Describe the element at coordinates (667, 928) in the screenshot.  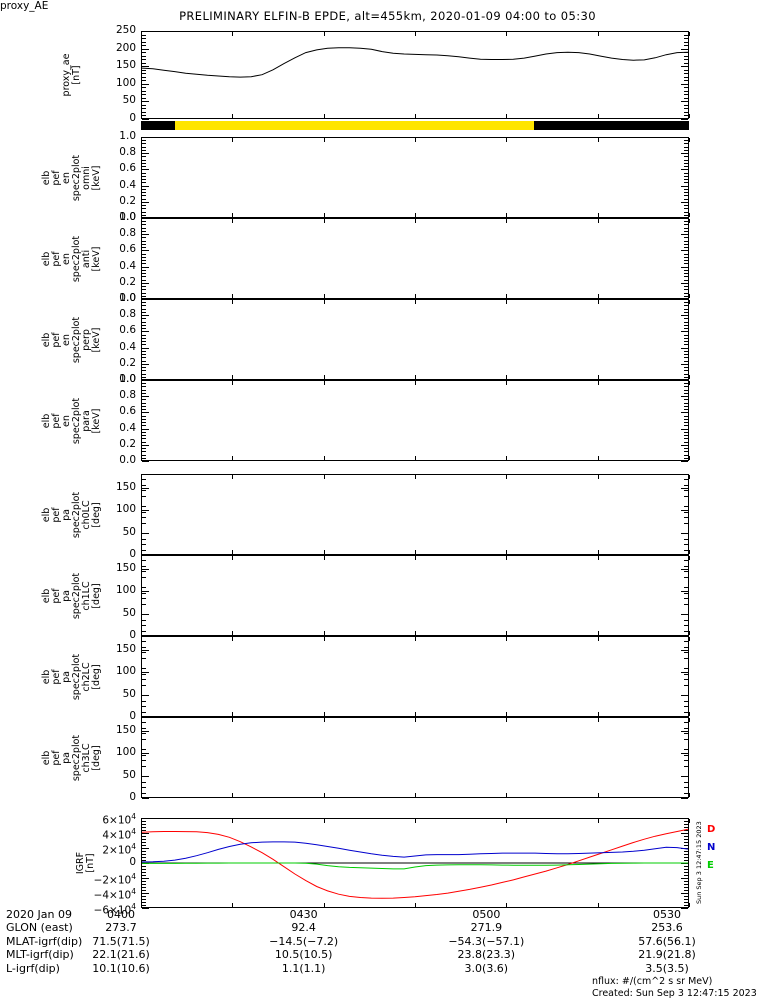
I see `bottom-col3-glon: 253.6` at that location.